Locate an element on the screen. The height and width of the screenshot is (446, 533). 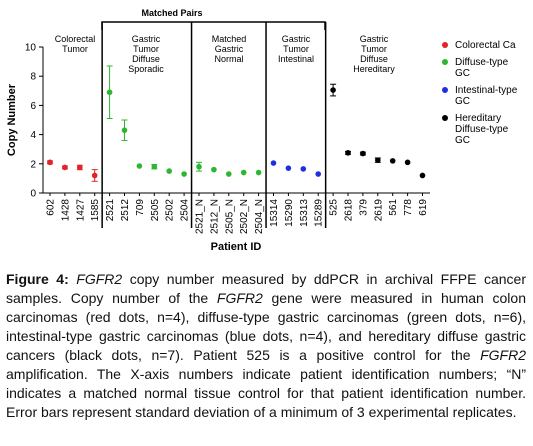
x-tick-label: 2502 is located at coordinates (170, 210).